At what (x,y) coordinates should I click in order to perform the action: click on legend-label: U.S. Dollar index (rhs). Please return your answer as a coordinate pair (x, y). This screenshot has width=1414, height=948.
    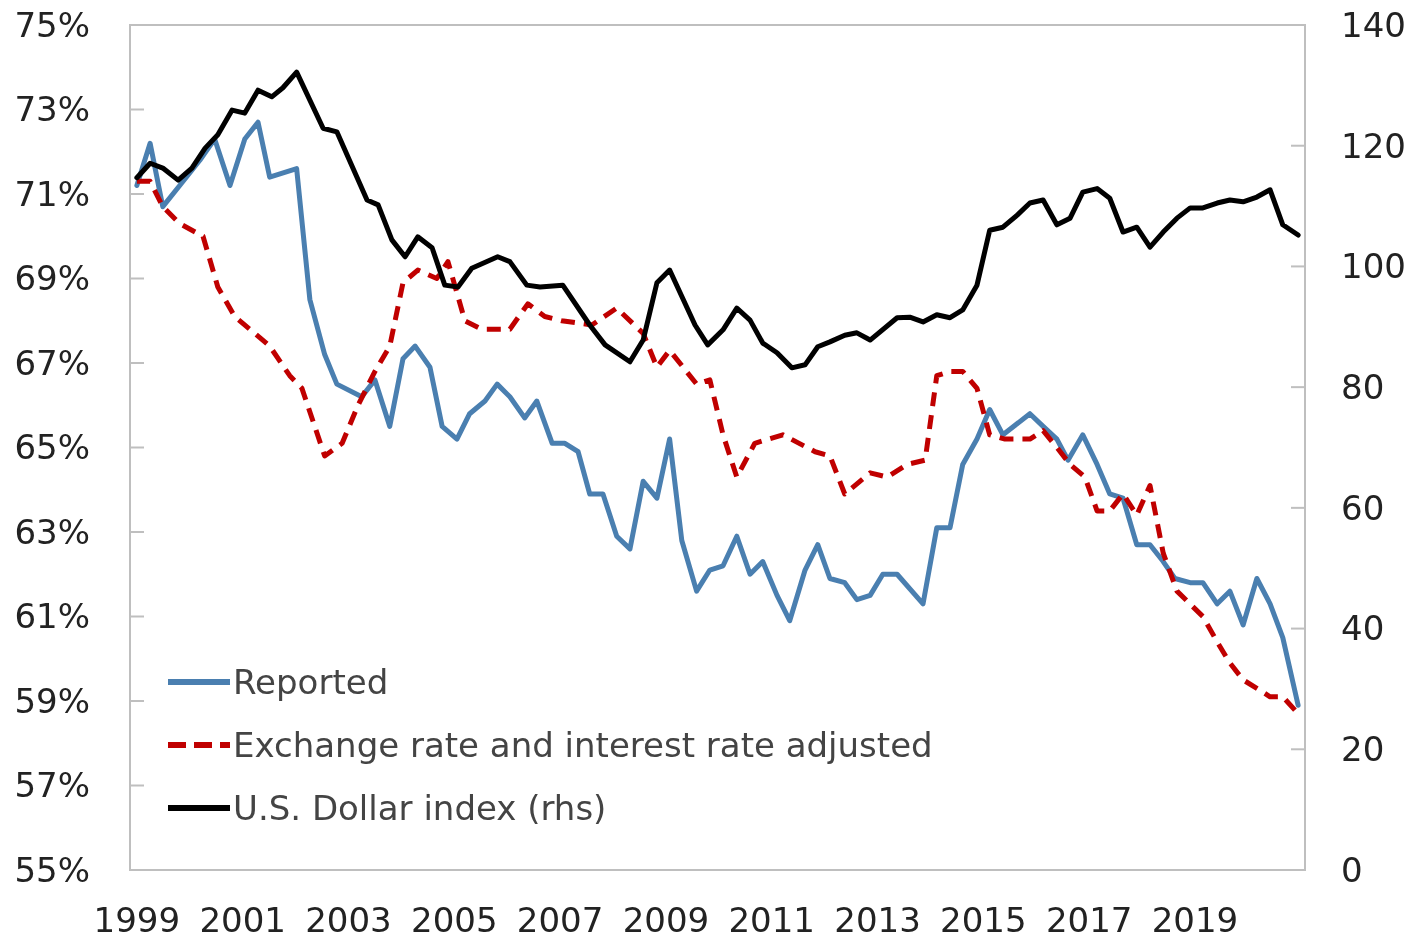
    Looking at the image, I should click on (420, 807).